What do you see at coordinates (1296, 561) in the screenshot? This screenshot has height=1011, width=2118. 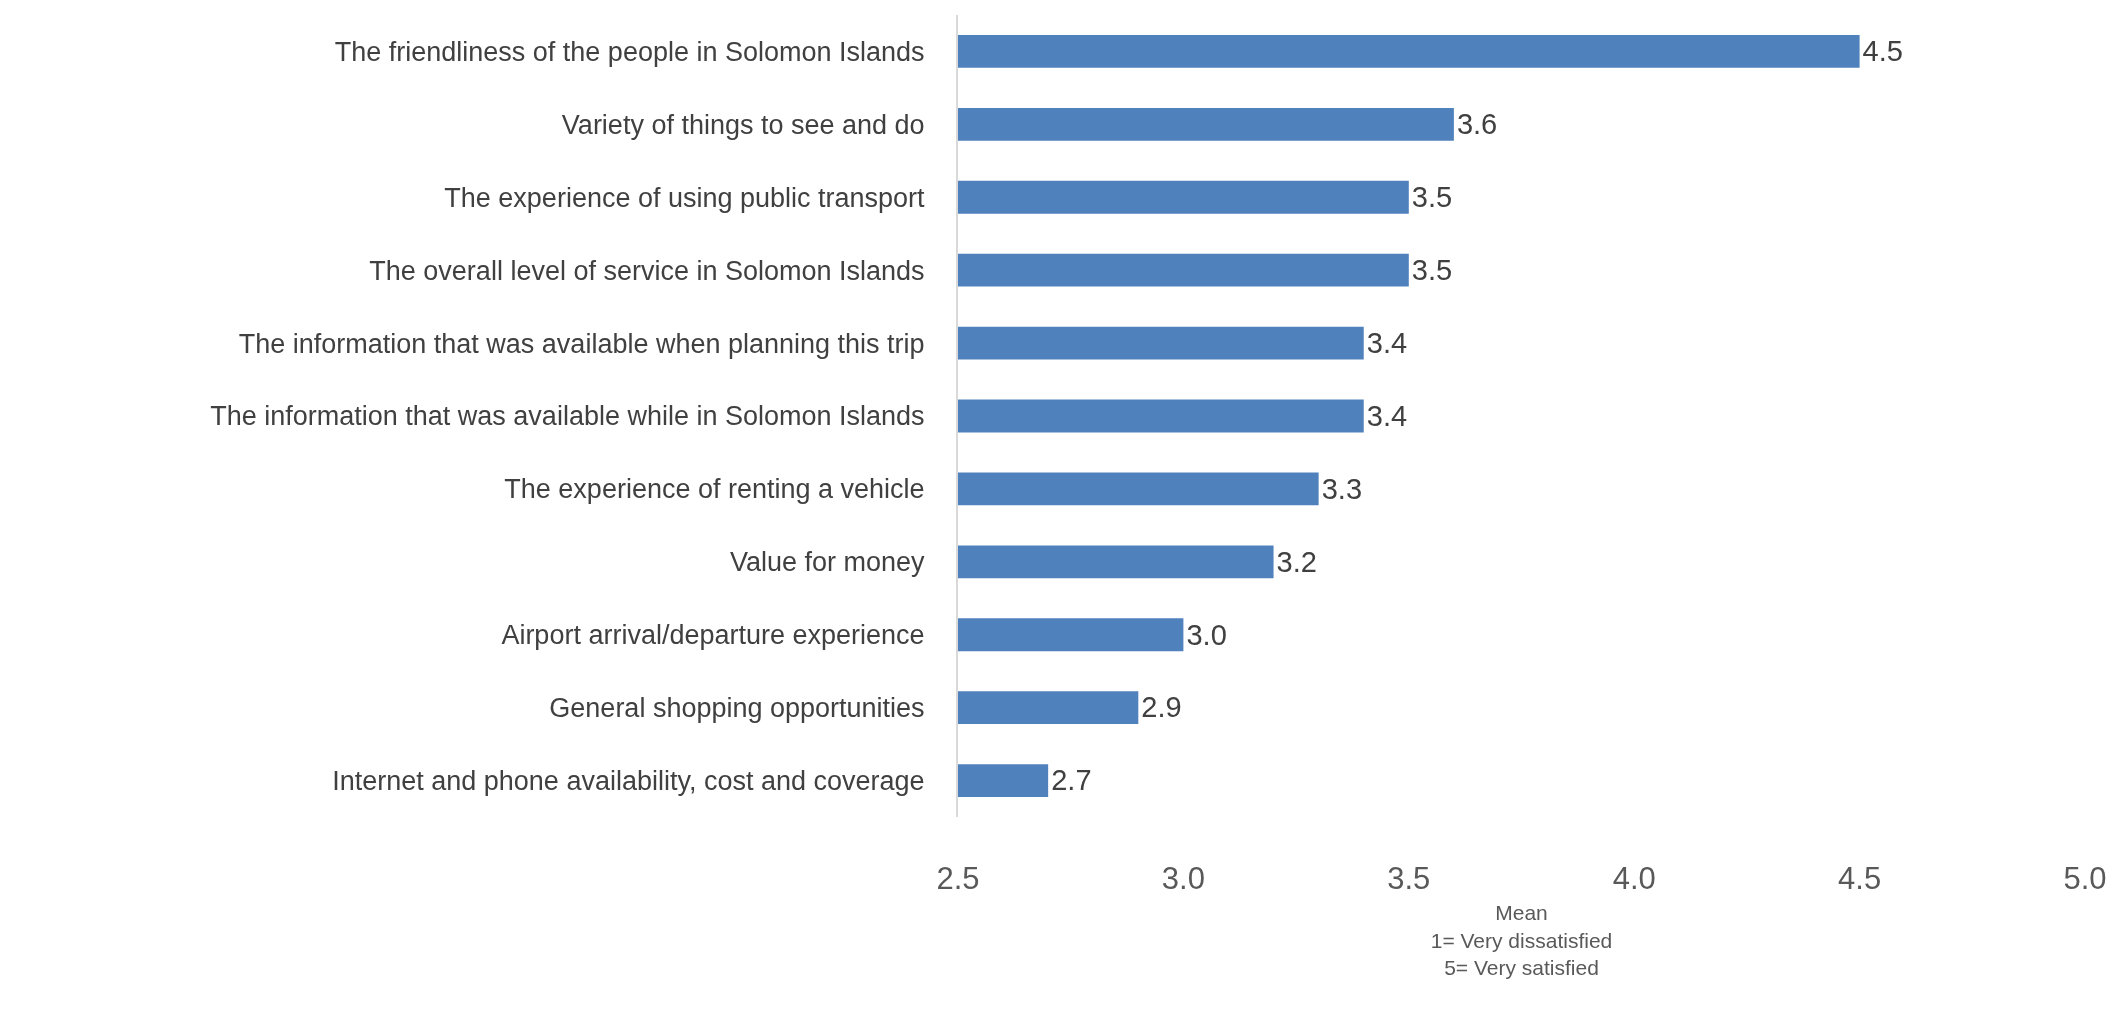 I see `data-label: 3.2` at bounding box center [1296, 561].